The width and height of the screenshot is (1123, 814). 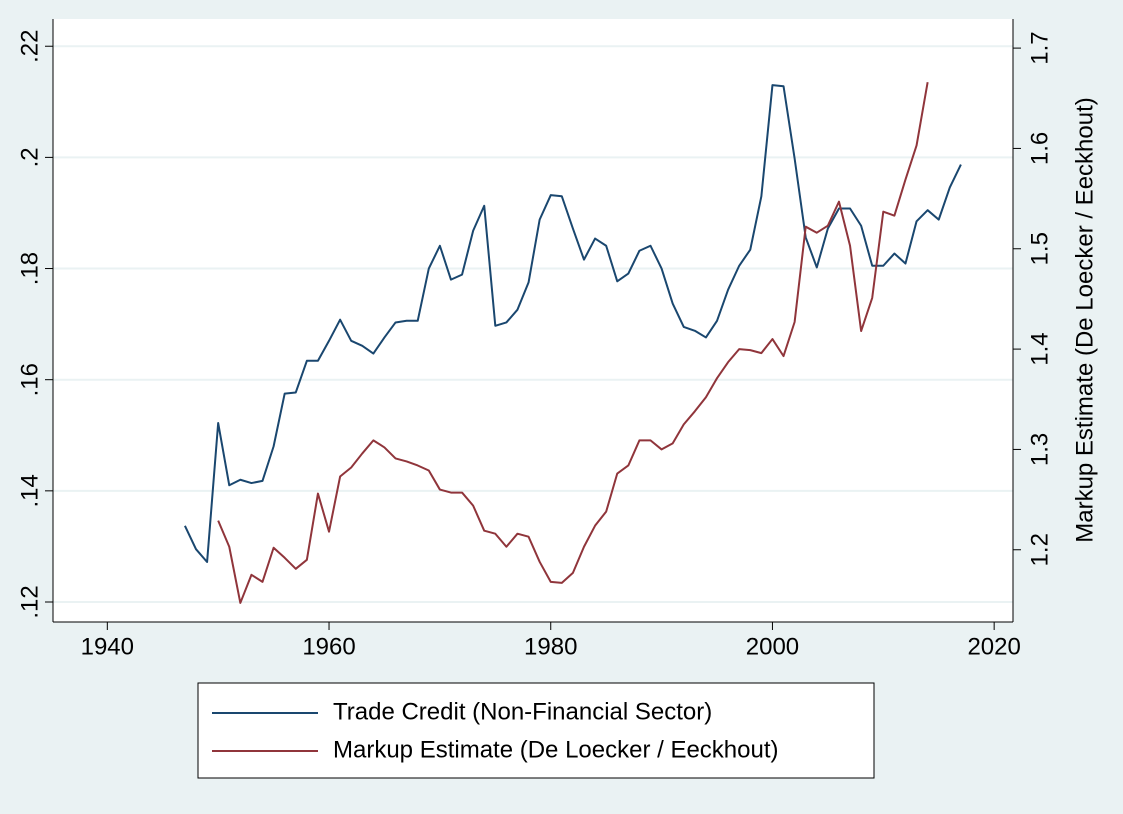 I want to click on legend-label: Trade Credit (Non-Financial Sector), so click(x=522, y=711).